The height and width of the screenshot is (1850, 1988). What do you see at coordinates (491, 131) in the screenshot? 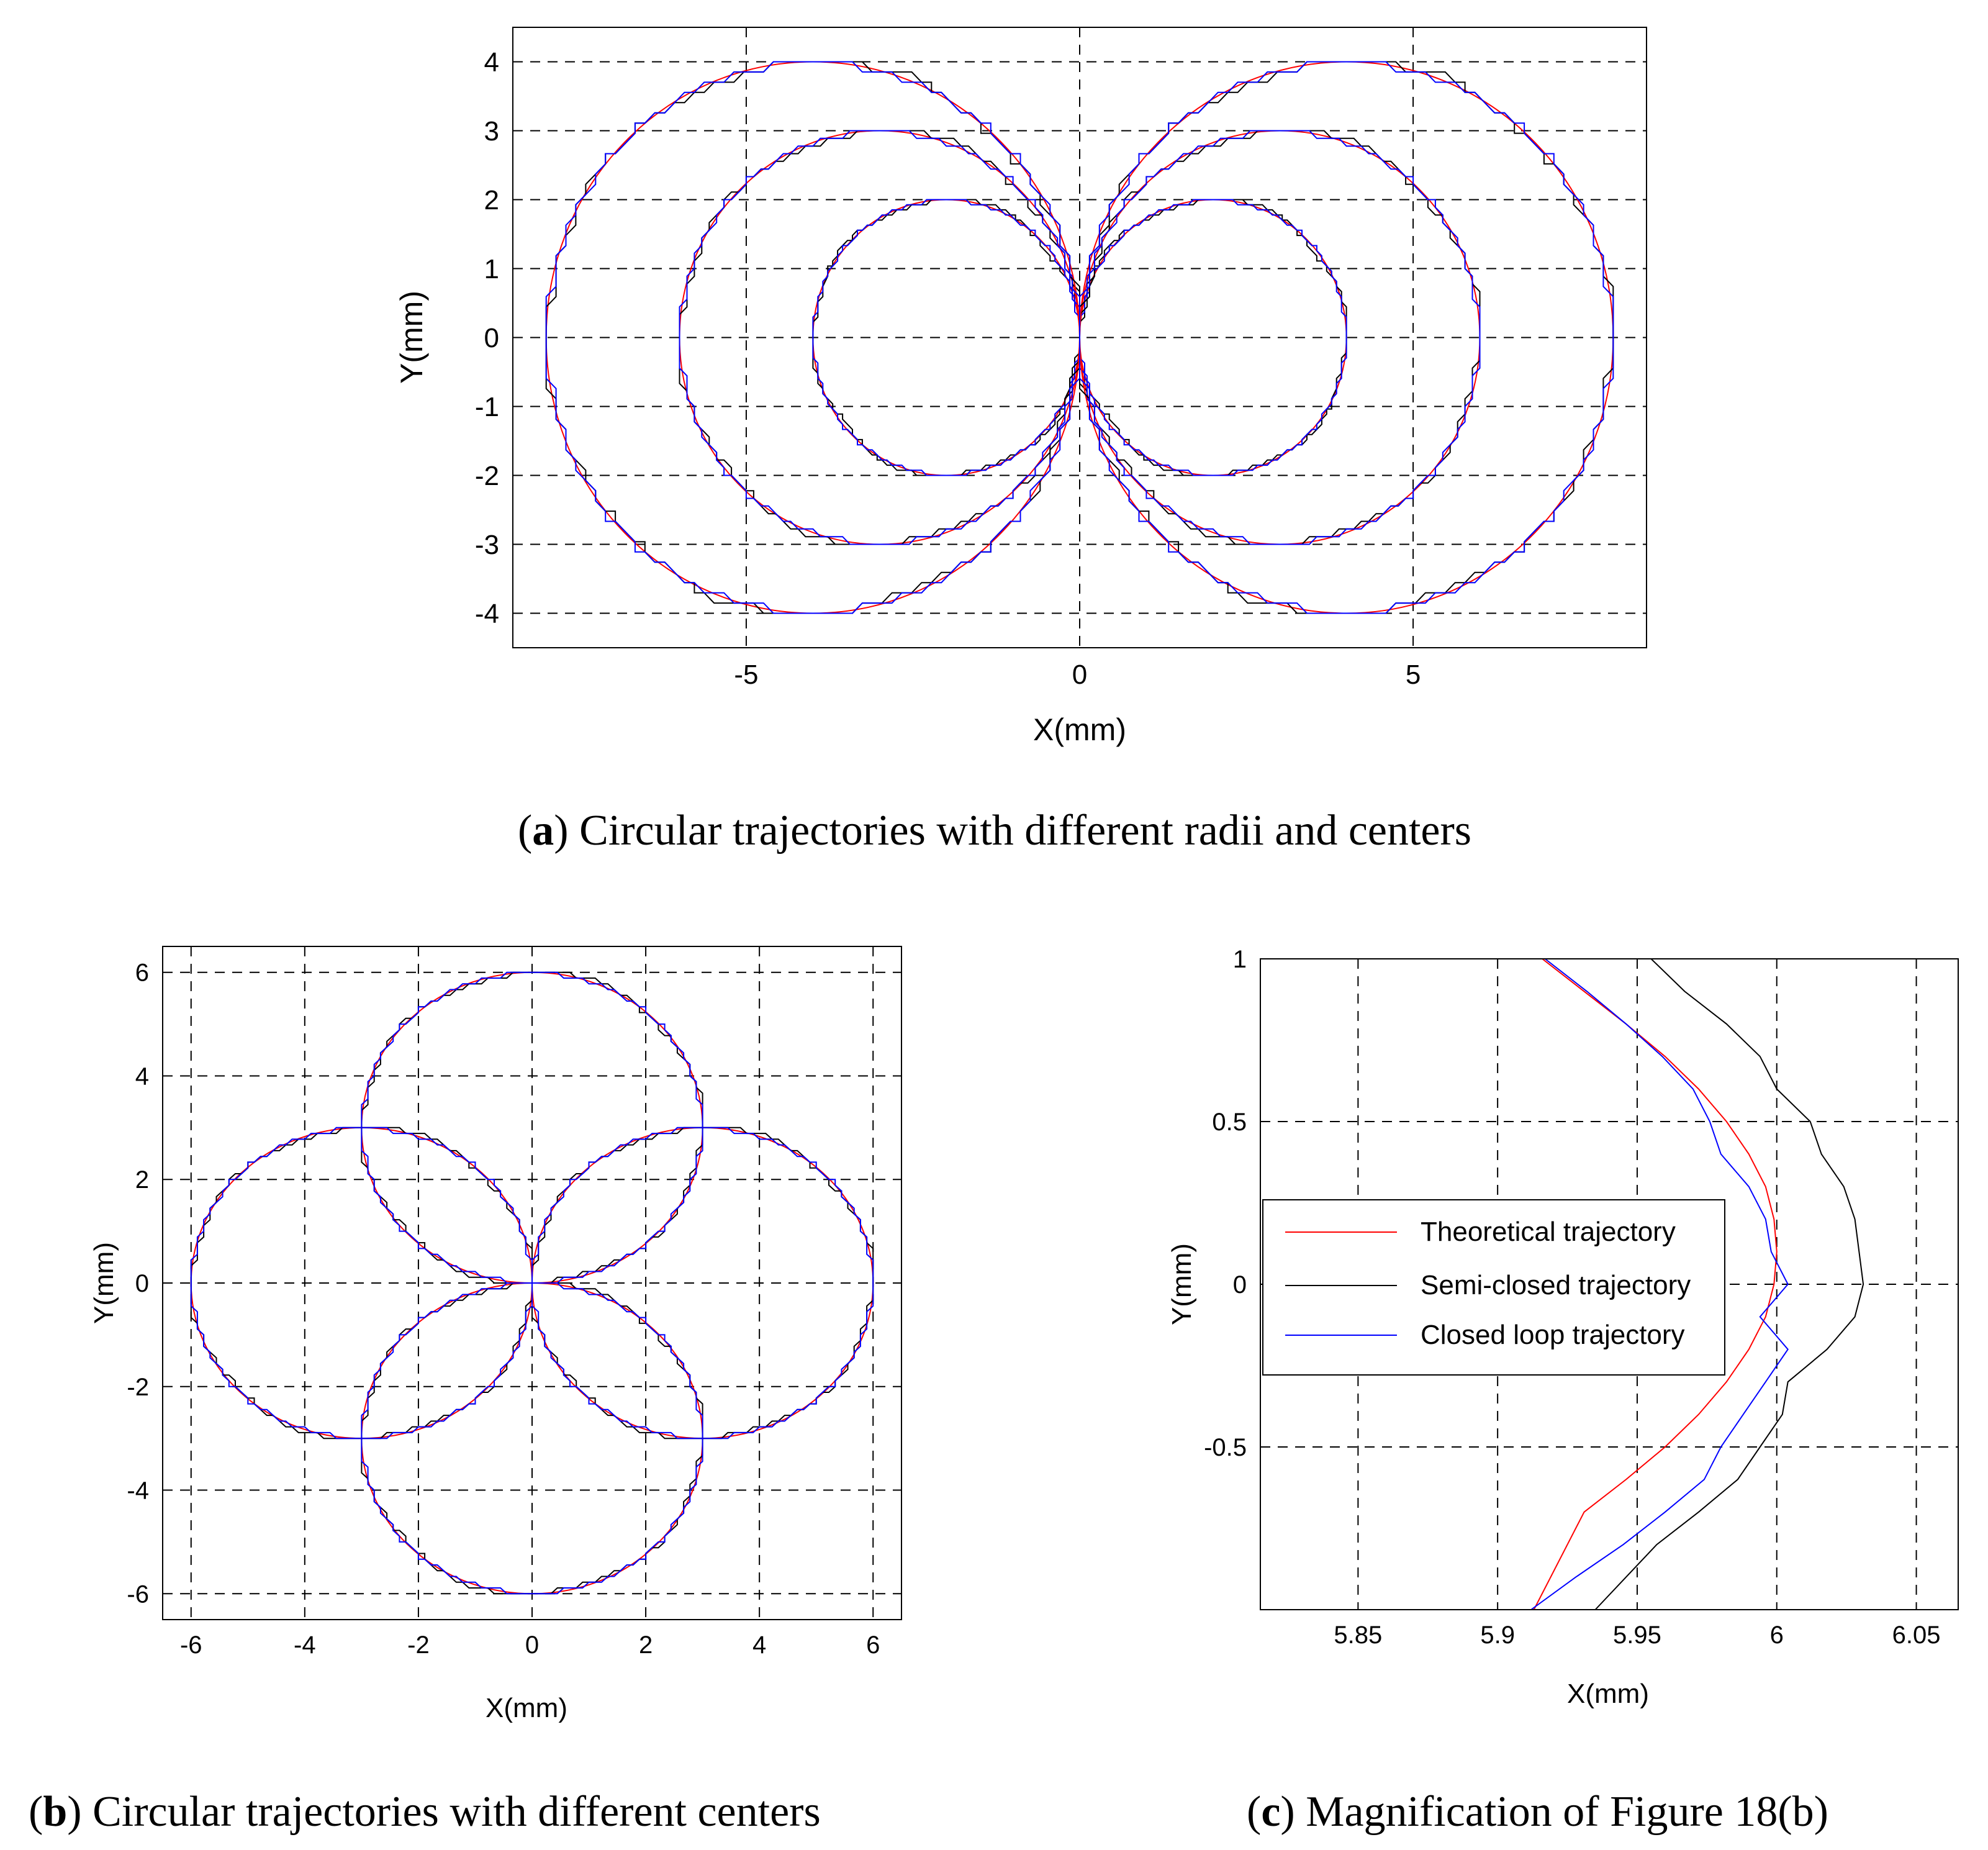
I see `y-tick-label: 3` at bounding box center [491, 131].